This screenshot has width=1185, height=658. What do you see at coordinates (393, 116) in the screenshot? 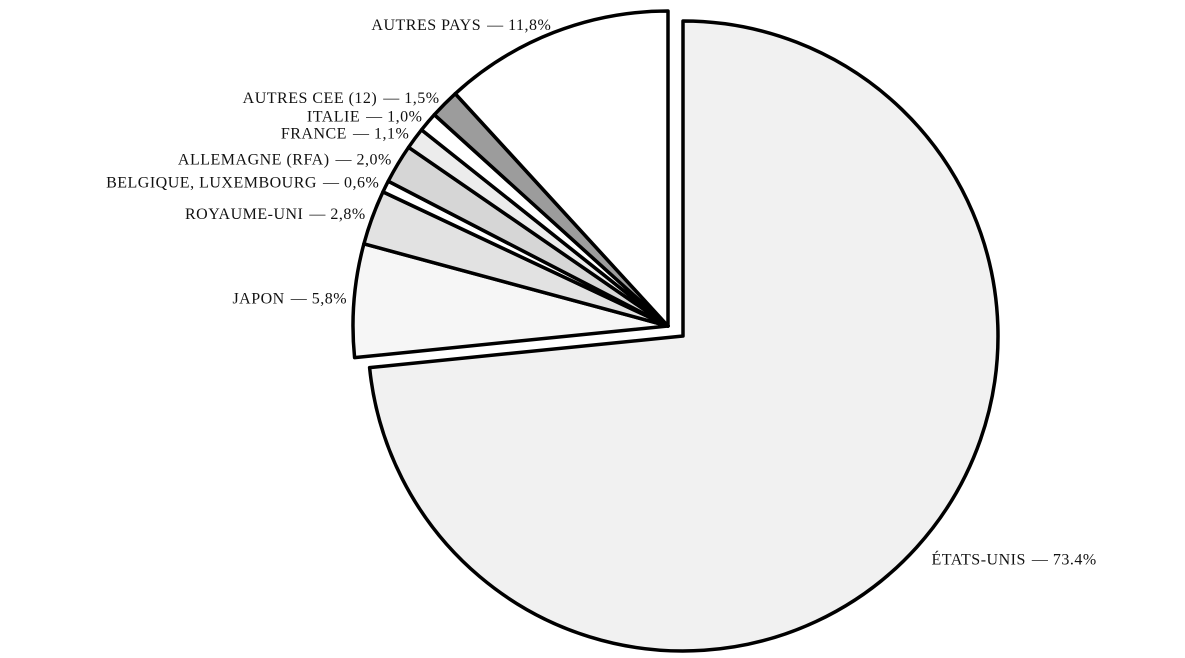
I see `slice-value-label: — 1,0%` at bounding box center [393, 116].